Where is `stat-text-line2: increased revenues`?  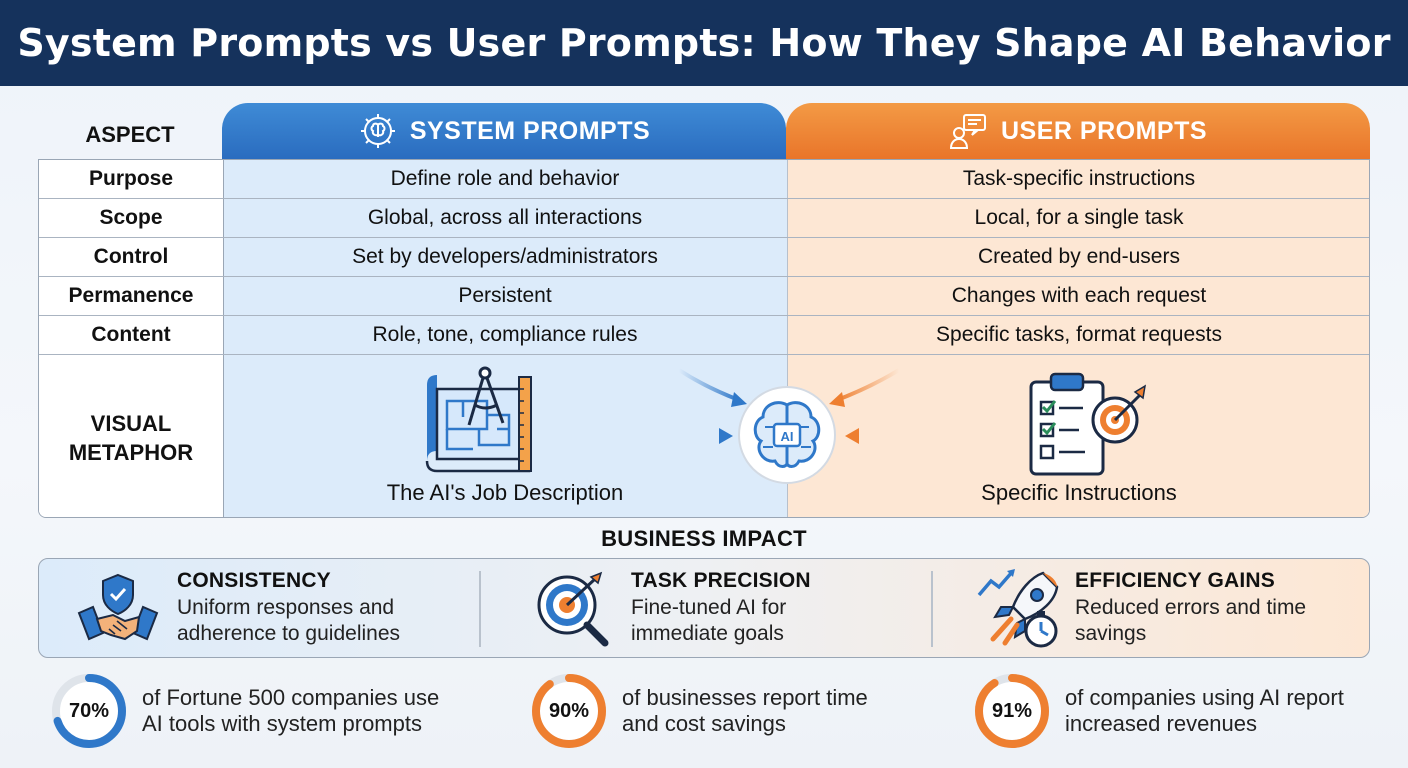 stat-text-line2: increased revenues is located at coordinates (1161, 723).